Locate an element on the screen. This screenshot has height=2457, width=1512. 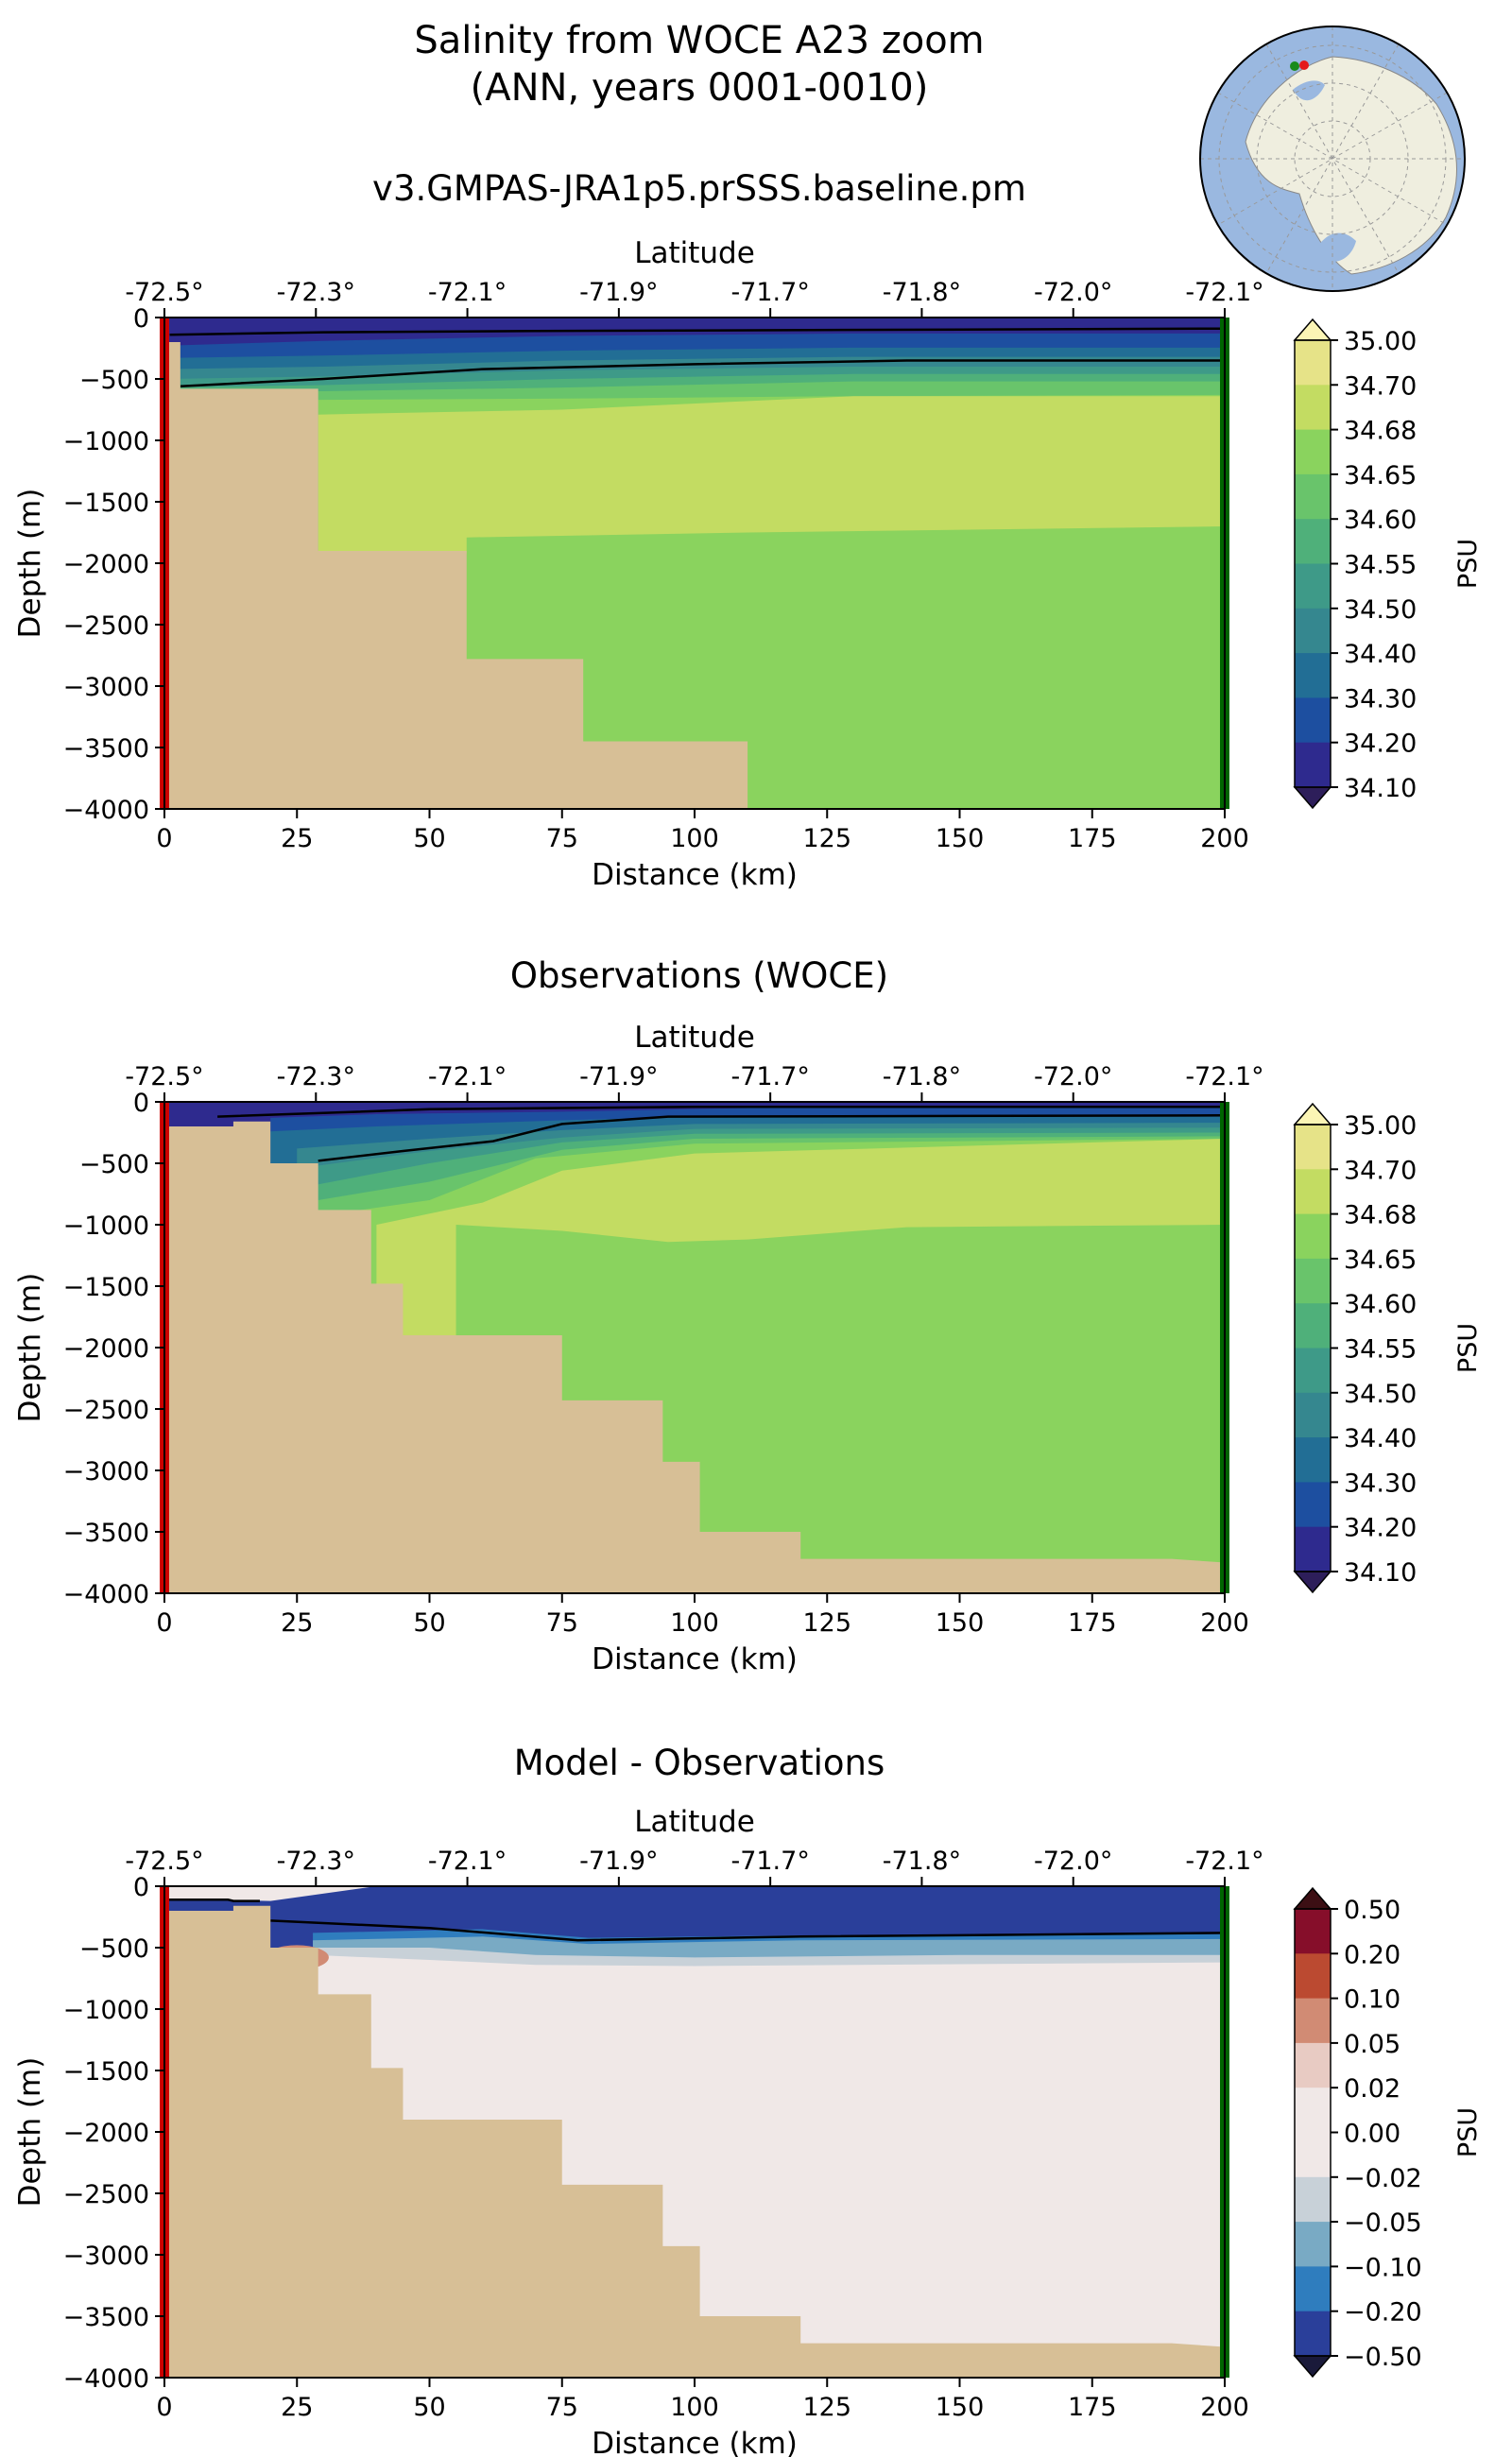
colorbar-tick-label: 34.65 is located at coordinates (1380, 475).